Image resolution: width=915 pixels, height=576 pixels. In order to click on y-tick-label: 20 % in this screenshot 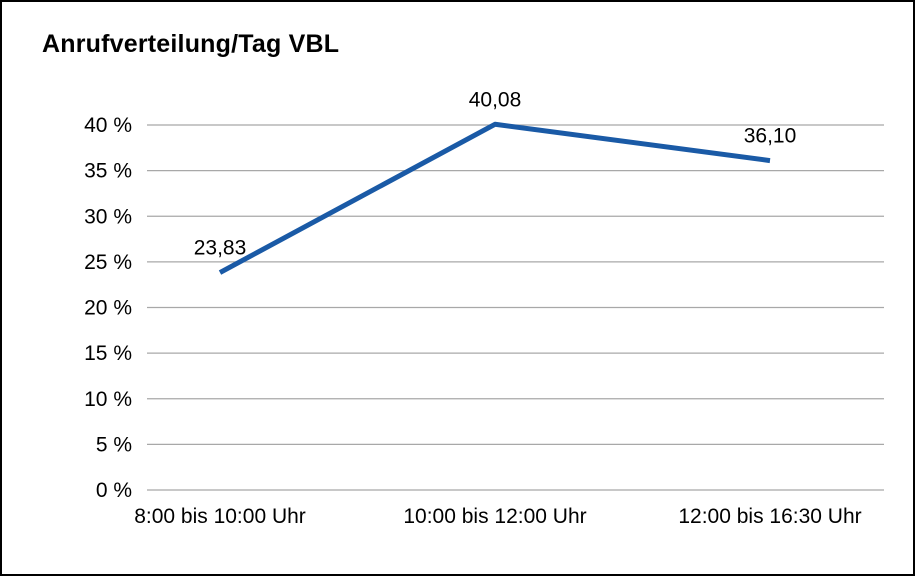, I will do `click(108, 308)`.